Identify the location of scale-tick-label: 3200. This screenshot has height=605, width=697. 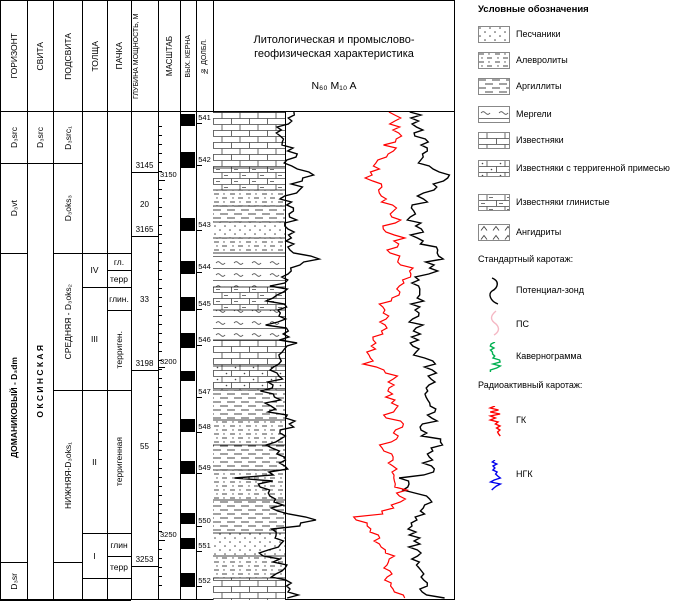
(168, 361).